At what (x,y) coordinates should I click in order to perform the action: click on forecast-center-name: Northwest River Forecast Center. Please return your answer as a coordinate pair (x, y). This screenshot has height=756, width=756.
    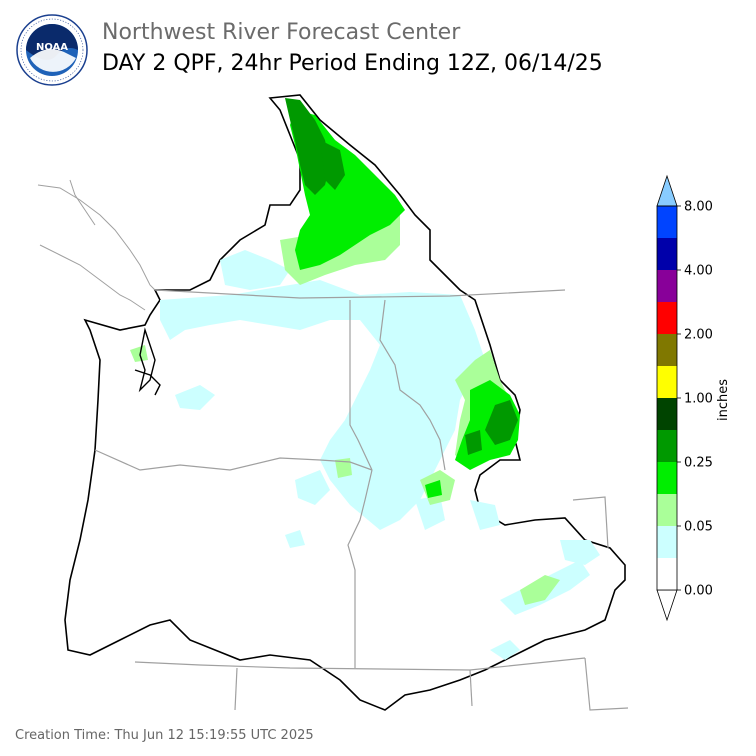
    Looking at the image, I should click on (281, 32).